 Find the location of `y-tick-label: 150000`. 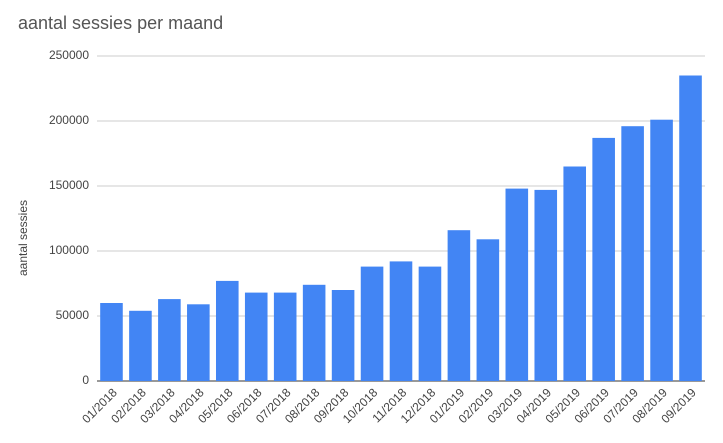

y-tick-label: 150000 is located at coordinates (69, 185).